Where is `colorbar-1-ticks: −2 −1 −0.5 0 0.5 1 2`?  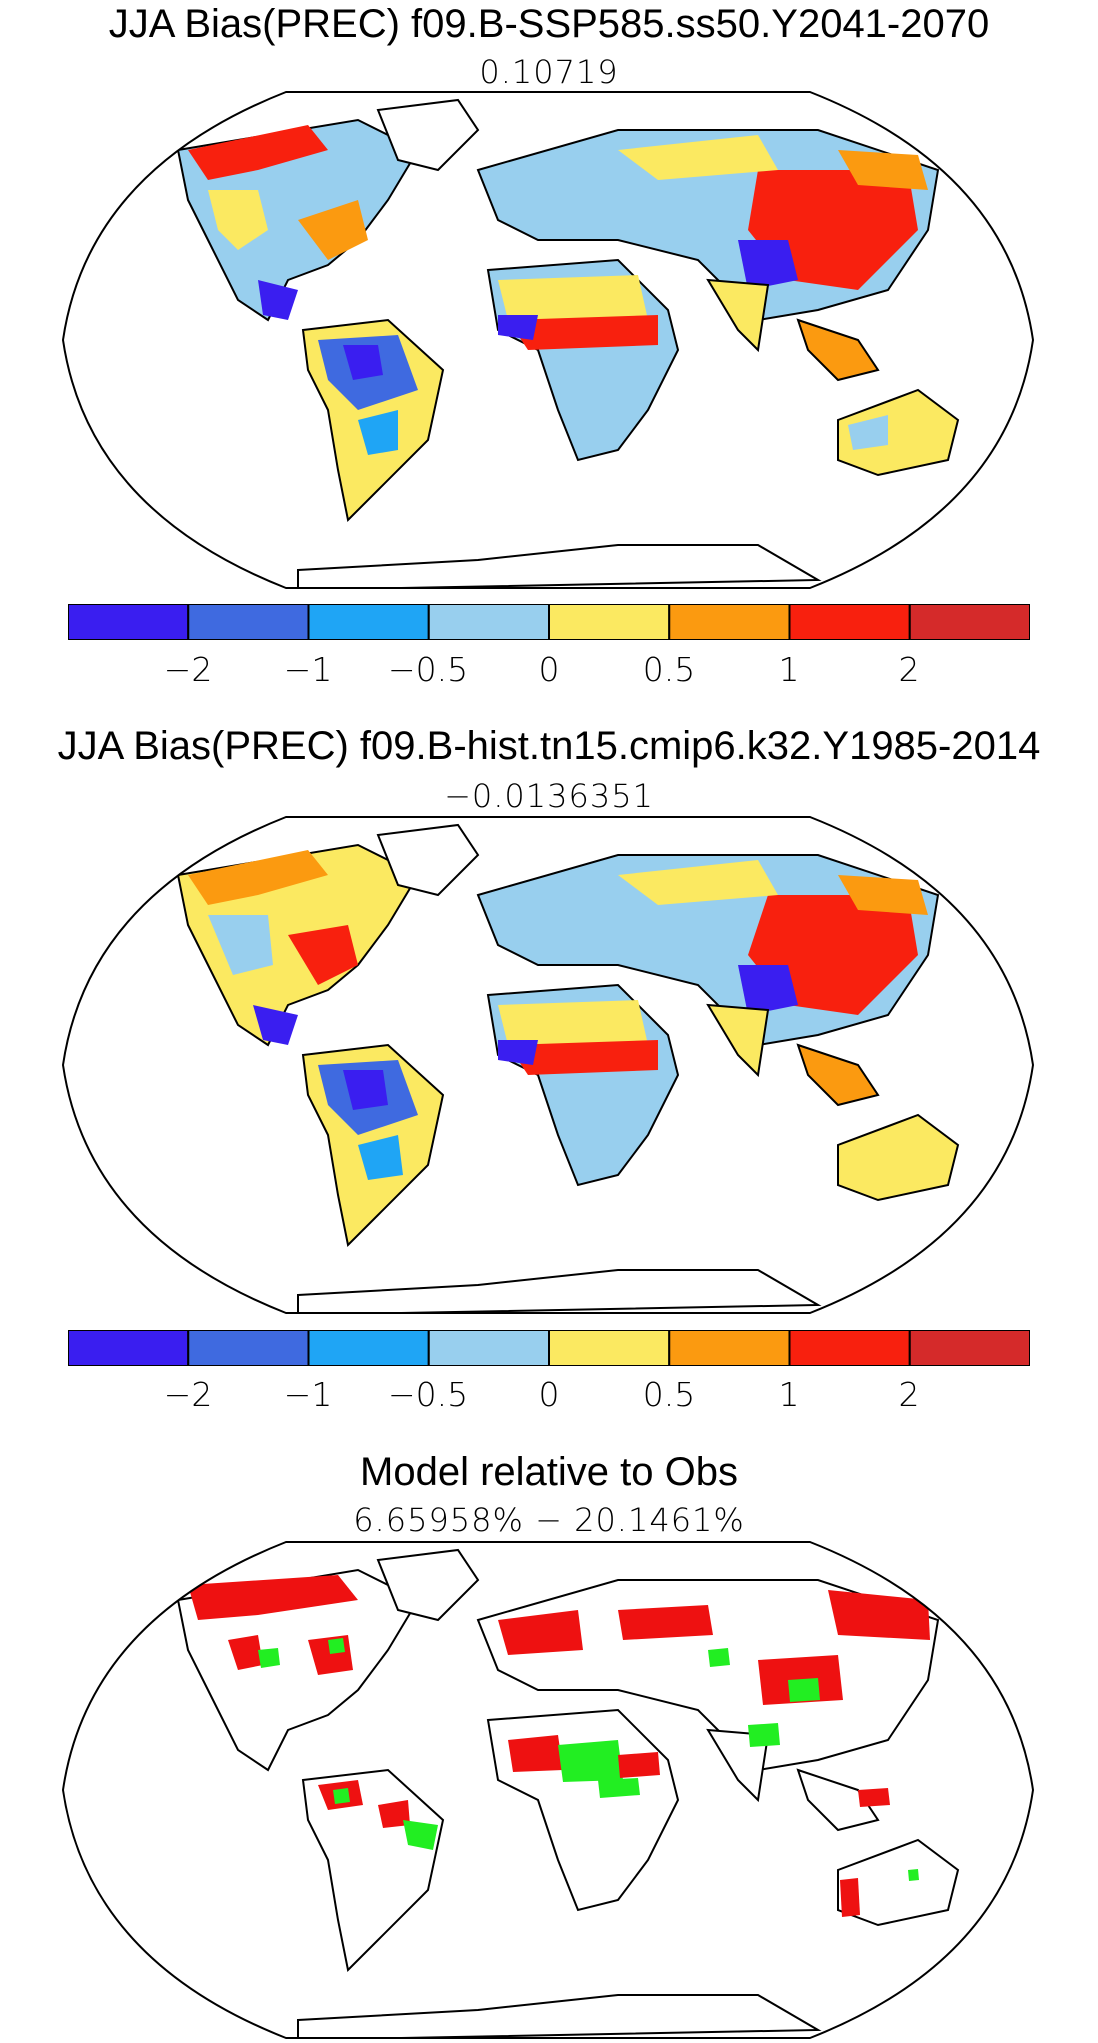 colorbar-1-ticks: −2 −1 −0.5 0 0.5 1 2 is located at coordinates (549, 672).